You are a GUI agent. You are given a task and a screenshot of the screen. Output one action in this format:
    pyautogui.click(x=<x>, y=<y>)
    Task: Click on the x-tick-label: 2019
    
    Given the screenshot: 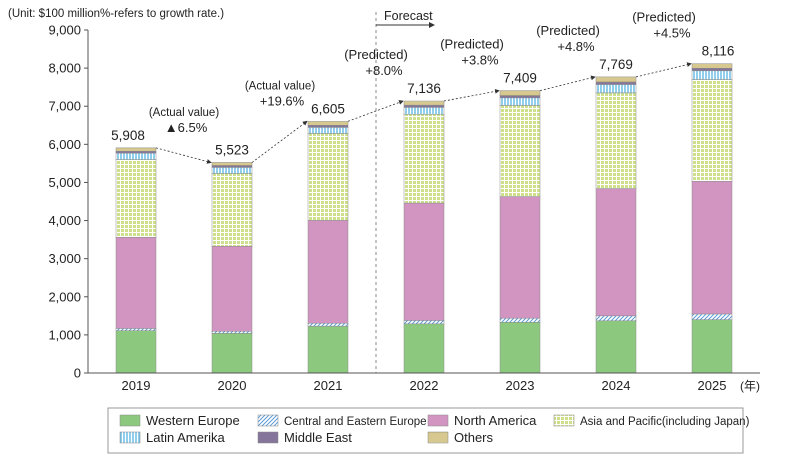 What is the action you would take?
    pyautogui.click(x=136, y=385)
    